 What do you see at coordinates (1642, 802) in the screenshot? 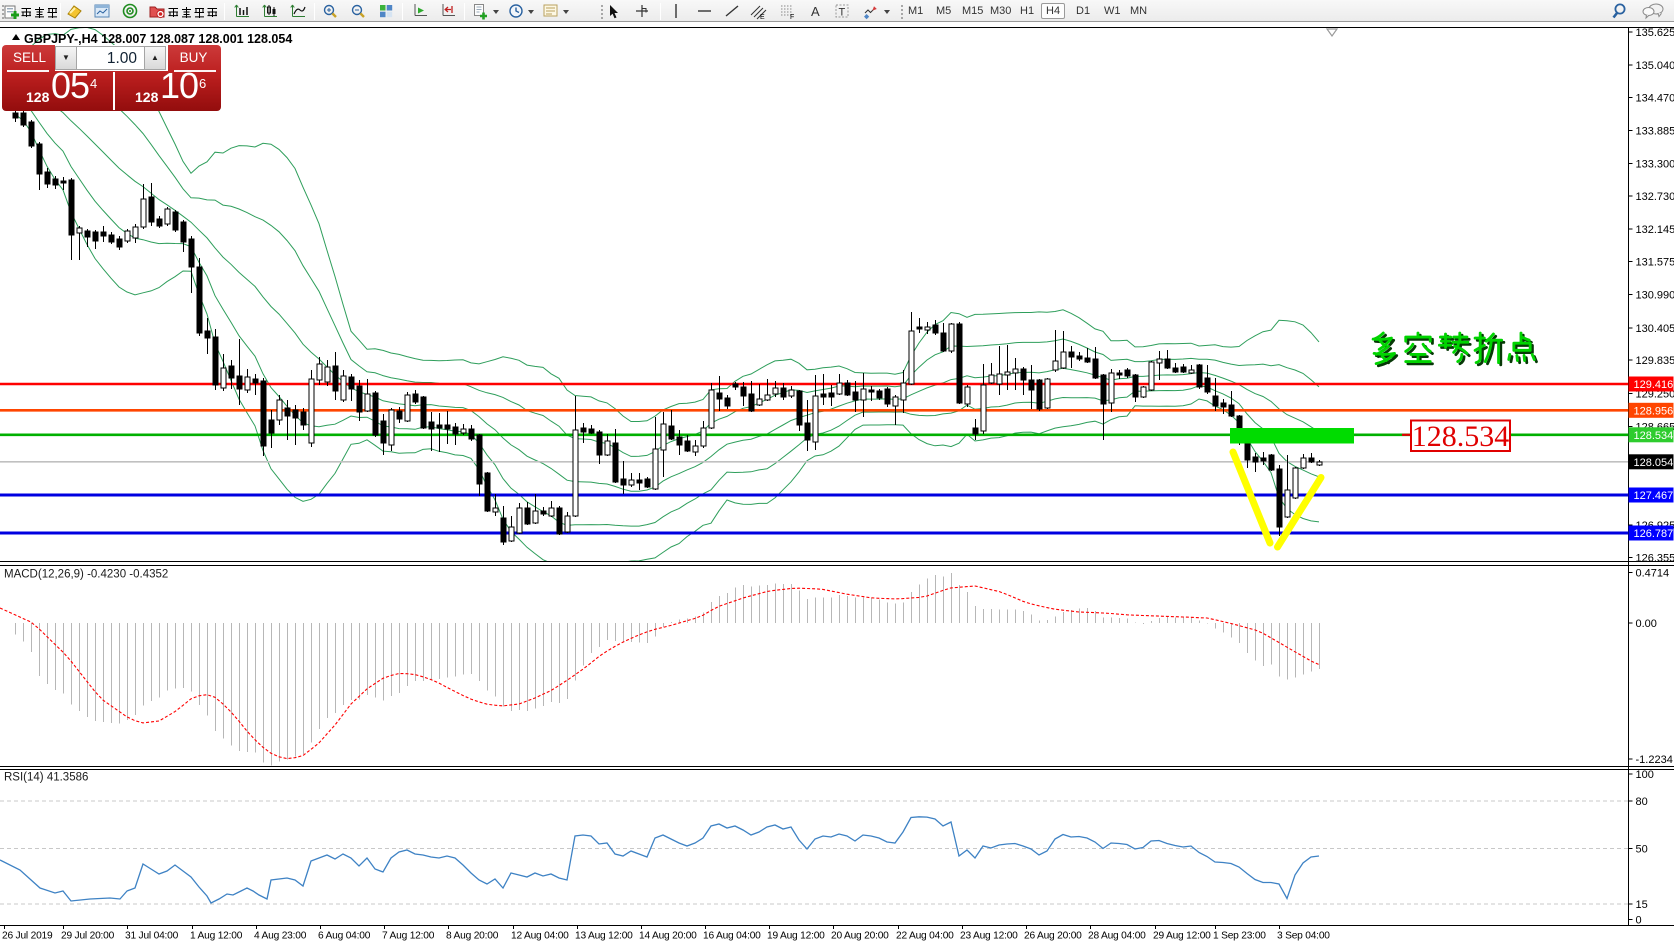
I see `svg-text: 80` at bounding box center [1642, 802].